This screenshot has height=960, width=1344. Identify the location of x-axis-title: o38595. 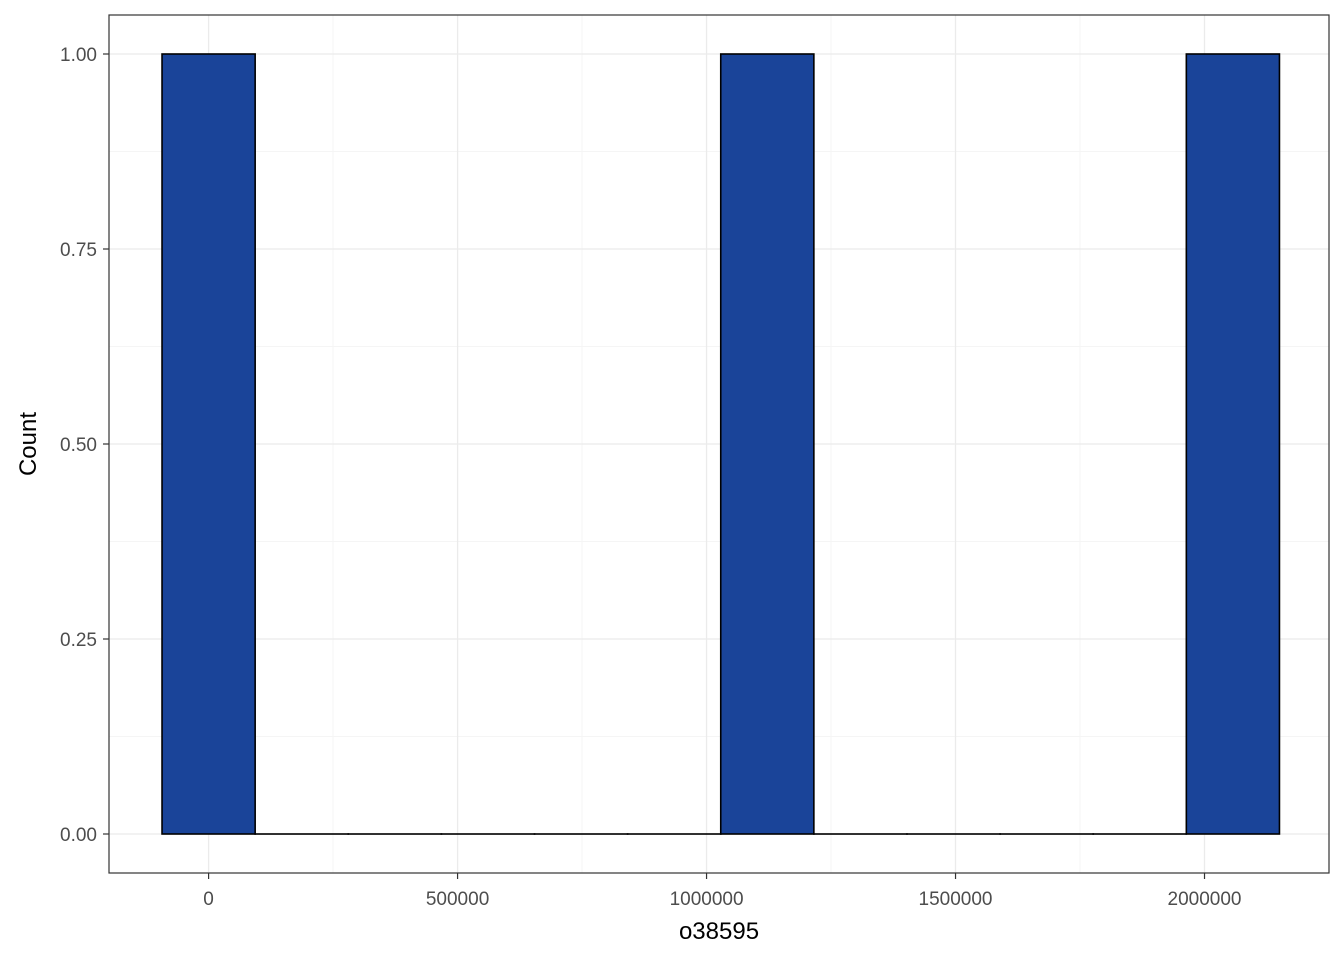
(719, 931).